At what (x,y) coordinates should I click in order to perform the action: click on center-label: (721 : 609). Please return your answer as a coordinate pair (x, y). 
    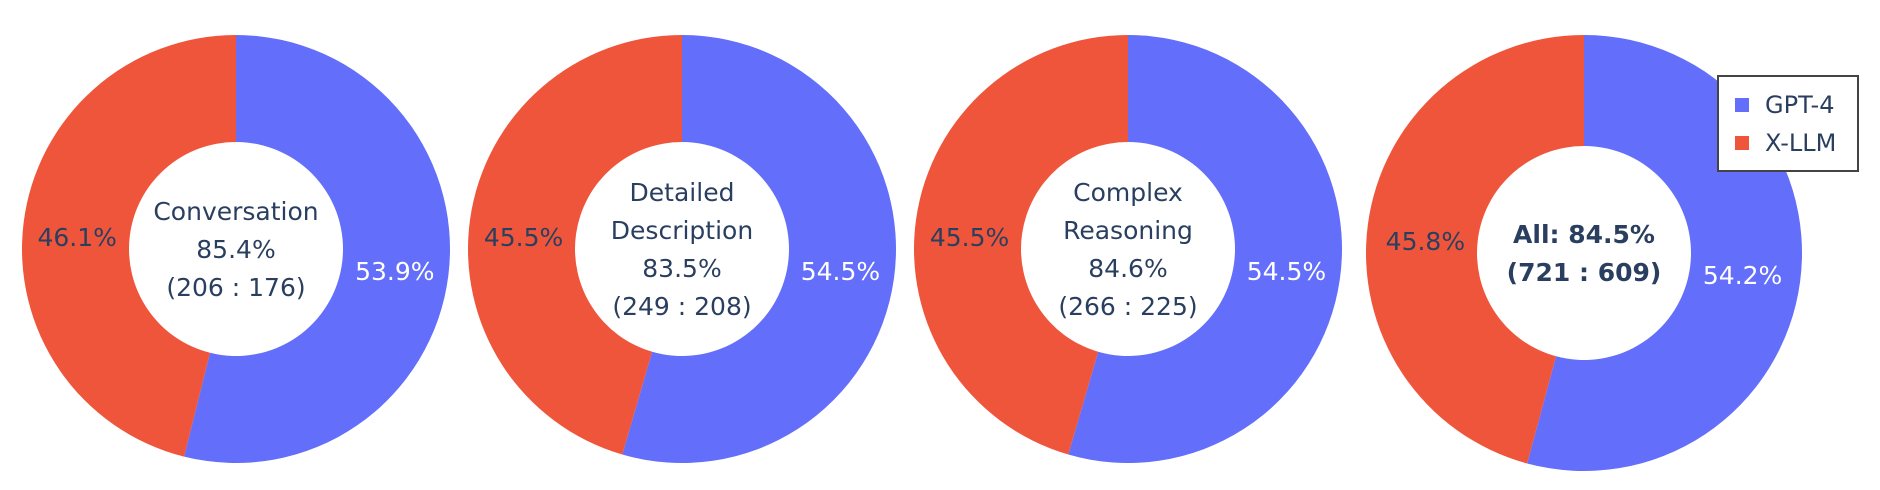
    Looking at the image, I should click on (1584, 272).